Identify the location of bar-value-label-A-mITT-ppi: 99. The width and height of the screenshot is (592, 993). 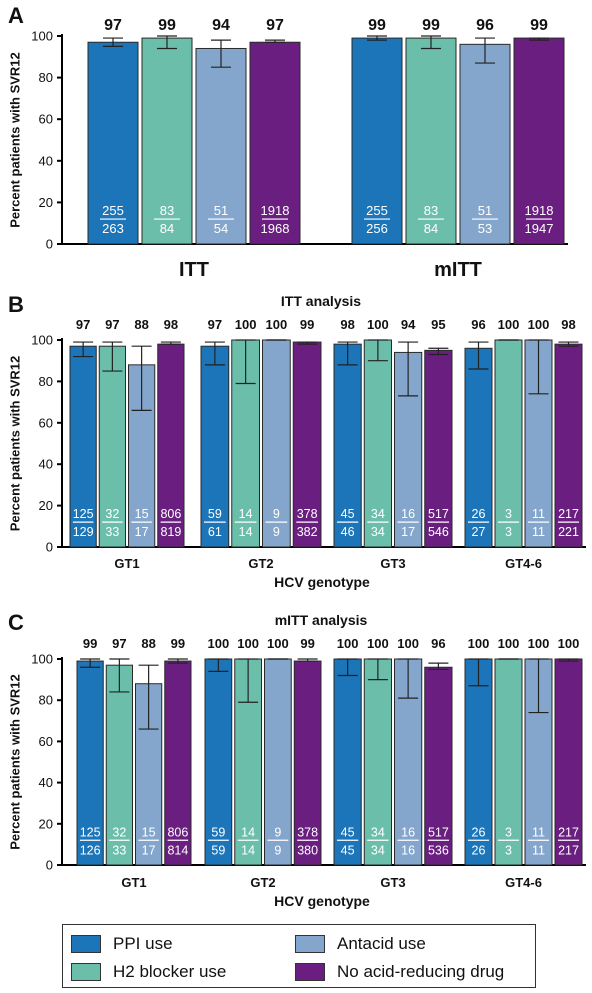
(377, 25).